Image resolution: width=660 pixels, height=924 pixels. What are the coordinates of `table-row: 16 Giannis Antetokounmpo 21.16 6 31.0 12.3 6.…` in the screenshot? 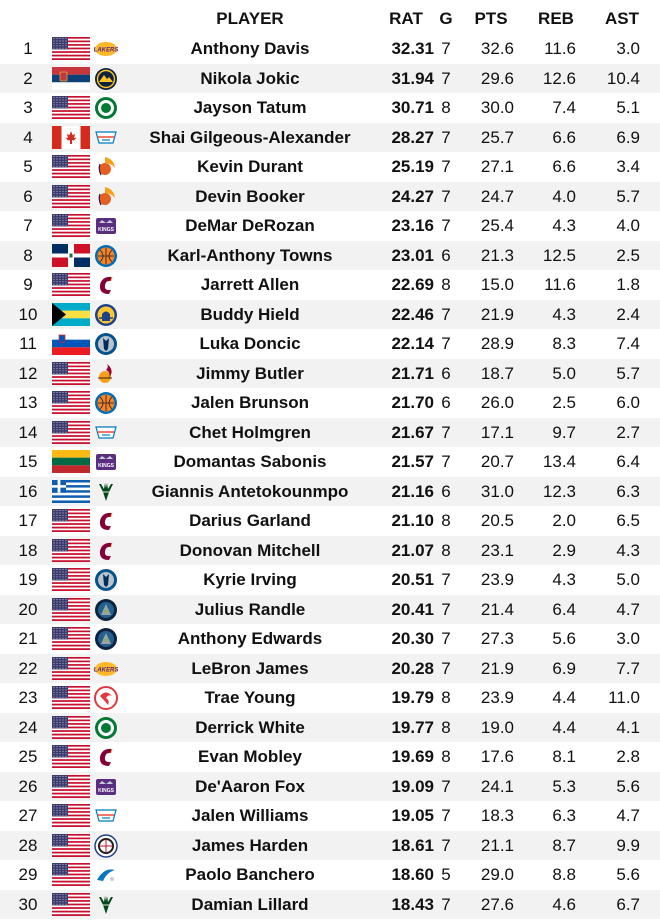 It's located at (330, 491).